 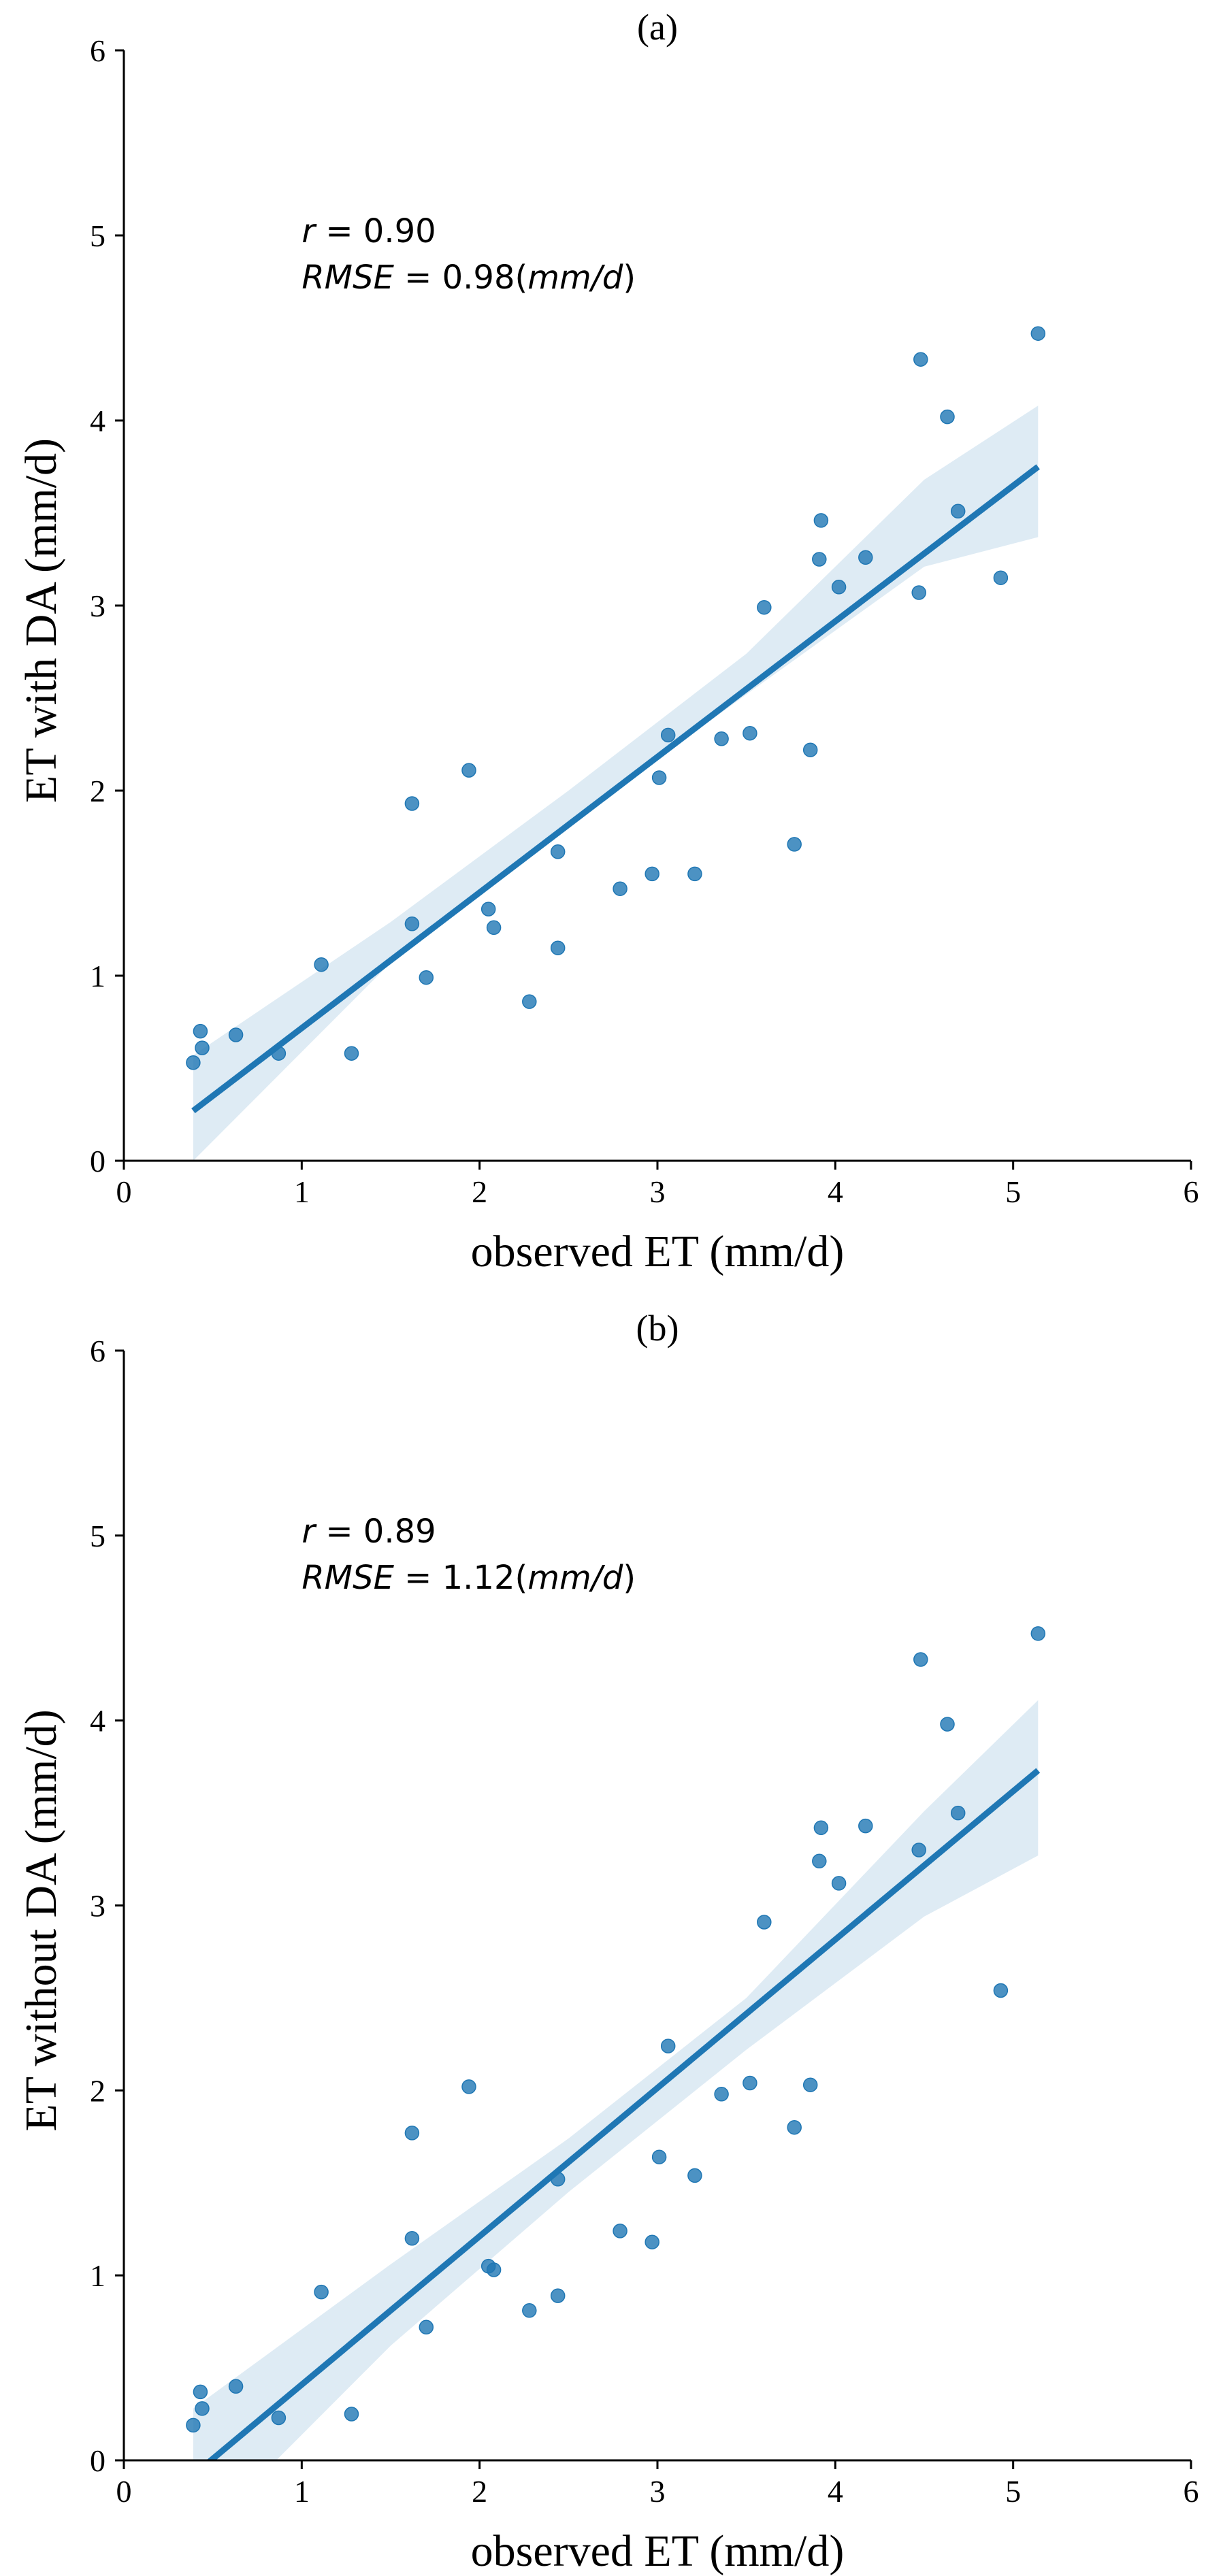 What do you see at coordinates (124, 2491) in the screenshot?
I see `x-tick-label: 0` at bounding box center [124, 2491].